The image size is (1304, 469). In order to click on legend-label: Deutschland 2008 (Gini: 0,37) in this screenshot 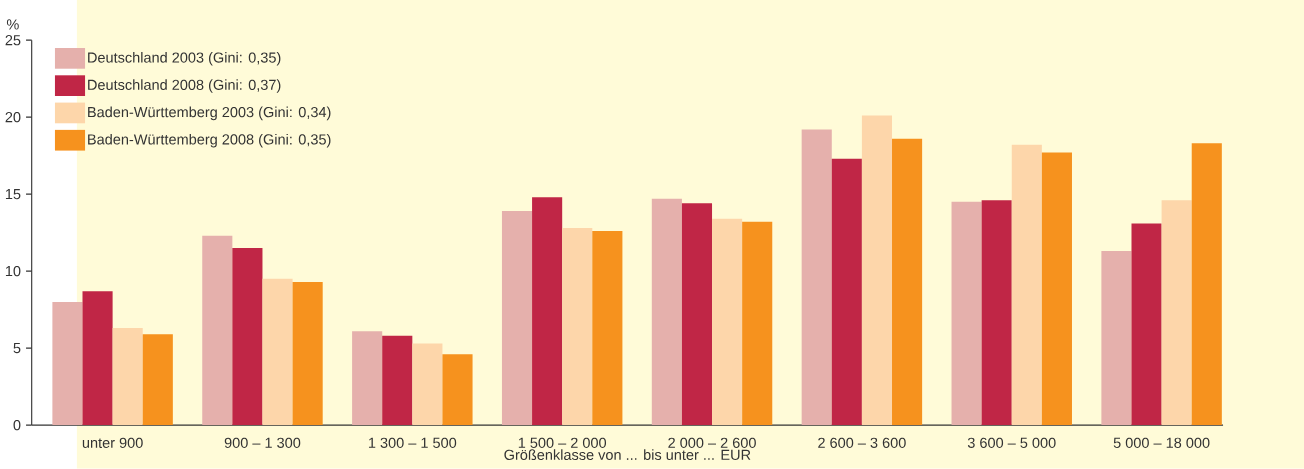, I will do `click(184, 86)`.